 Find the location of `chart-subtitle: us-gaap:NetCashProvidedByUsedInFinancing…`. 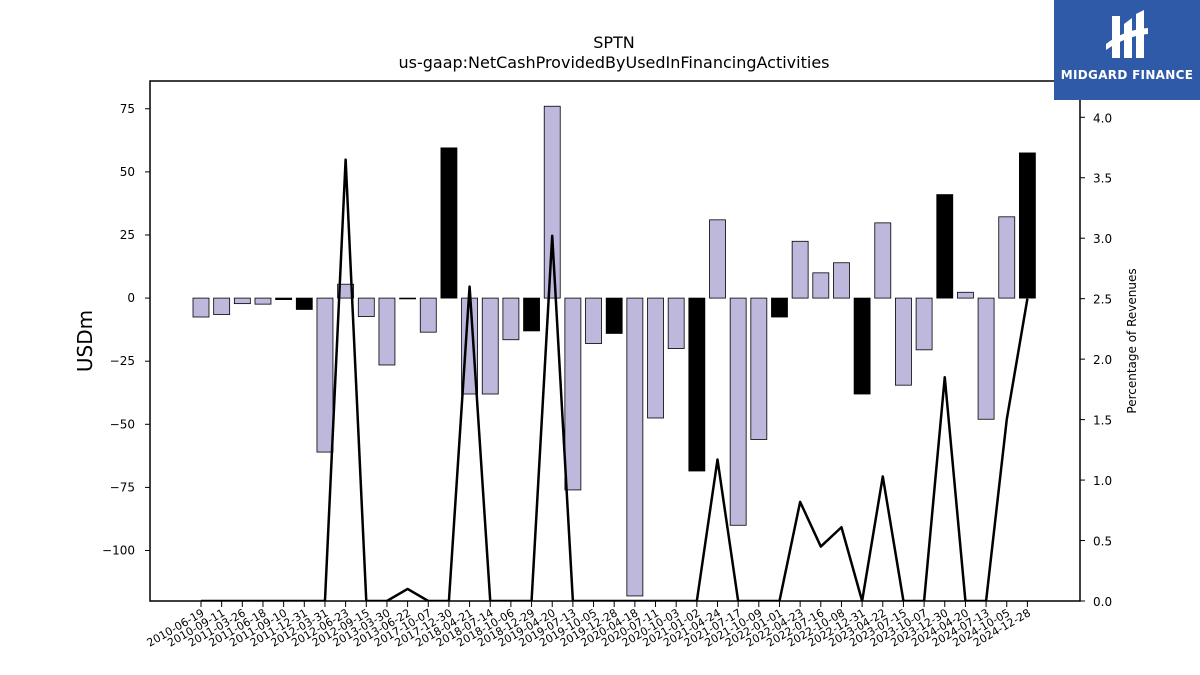

chart-subtitle: us-gaap:NetCashProvidedByUsedInFinancing… is located at coordinates (613, 62).